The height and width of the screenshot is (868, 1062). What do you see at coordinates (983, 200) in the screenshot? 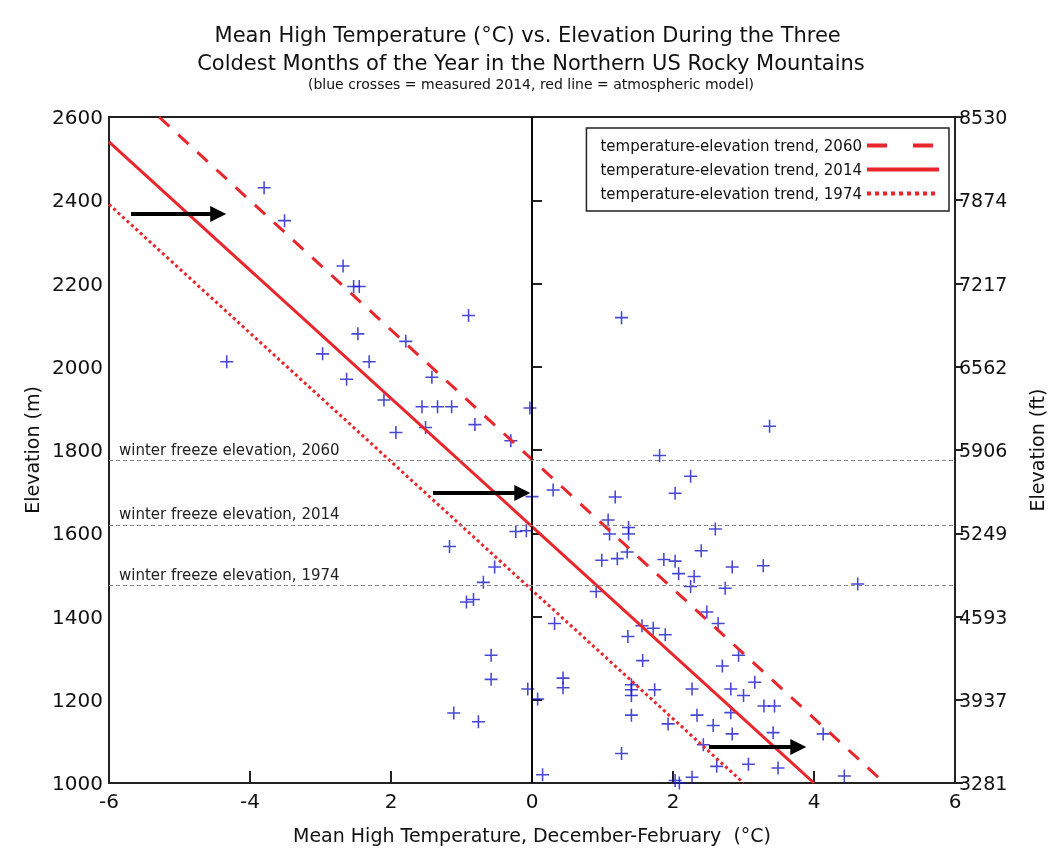
I see `y2-tick-label: 7874` at bounding box center [983, 200].